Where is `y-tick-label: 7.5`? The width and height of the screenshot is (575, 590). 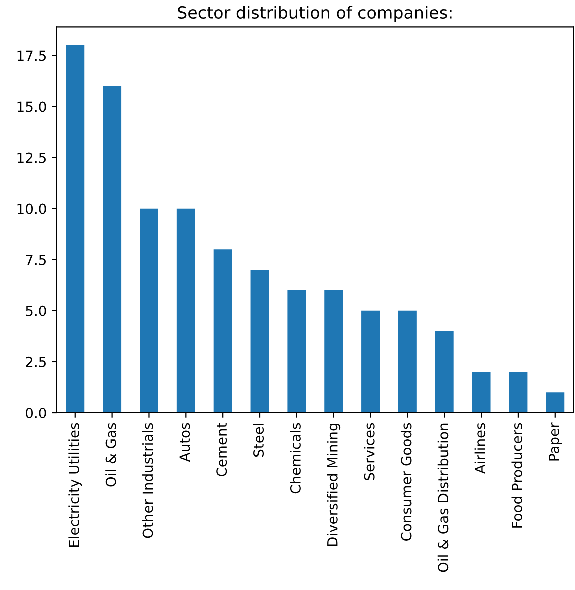 y-tick-label: 7.5 is located at coordinates (36, 260).